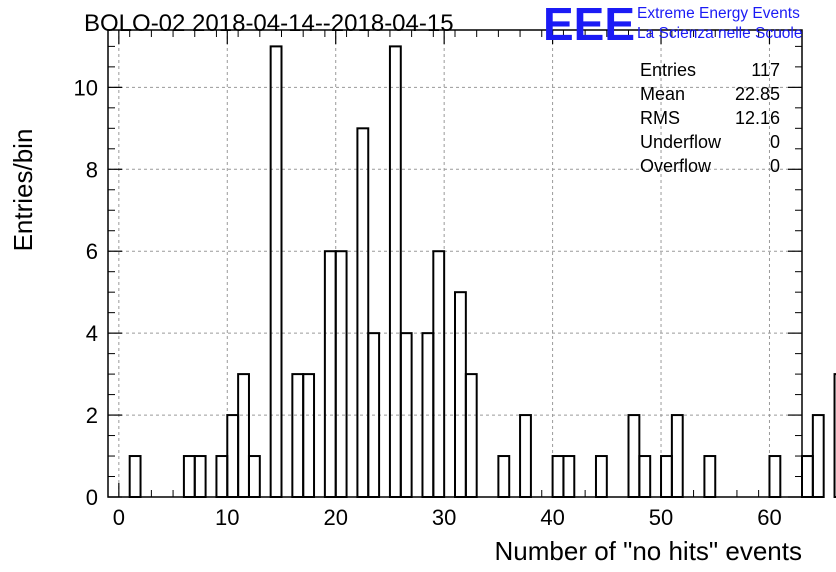  What do you see at coordinates (757, 118) in the screenshot?
I see `stat-value: 12.16` at bounding box center [757, 118].